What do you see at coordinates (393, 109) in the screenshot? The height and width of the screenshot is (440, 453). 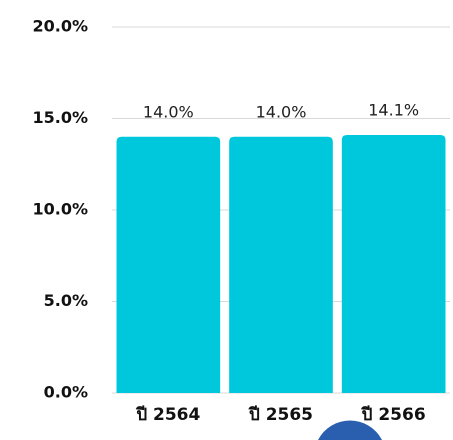 I see `value-label: 14.1%` at bounding box center [393, 109].